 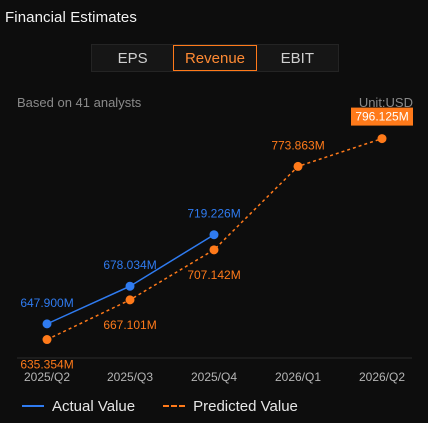 I want to click on chart-legend: Actual Value Predicted Value, so click(x=174, y=406).